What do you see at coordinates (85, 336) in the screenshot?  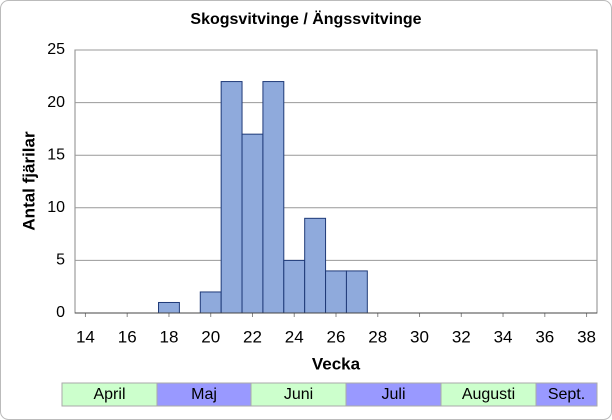 I see `x-tick-label: 14` at bounding box center [85, 336].